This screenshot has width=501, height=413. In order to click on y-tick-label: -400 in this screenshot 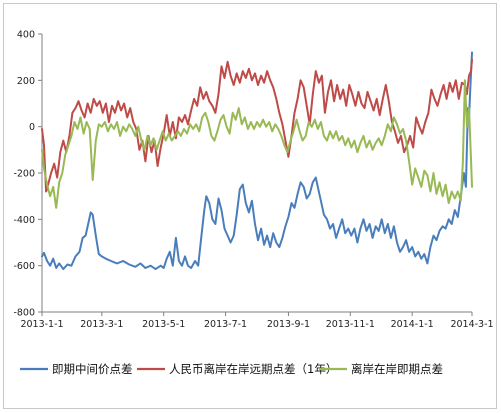, I will do `click(24, 220)`.